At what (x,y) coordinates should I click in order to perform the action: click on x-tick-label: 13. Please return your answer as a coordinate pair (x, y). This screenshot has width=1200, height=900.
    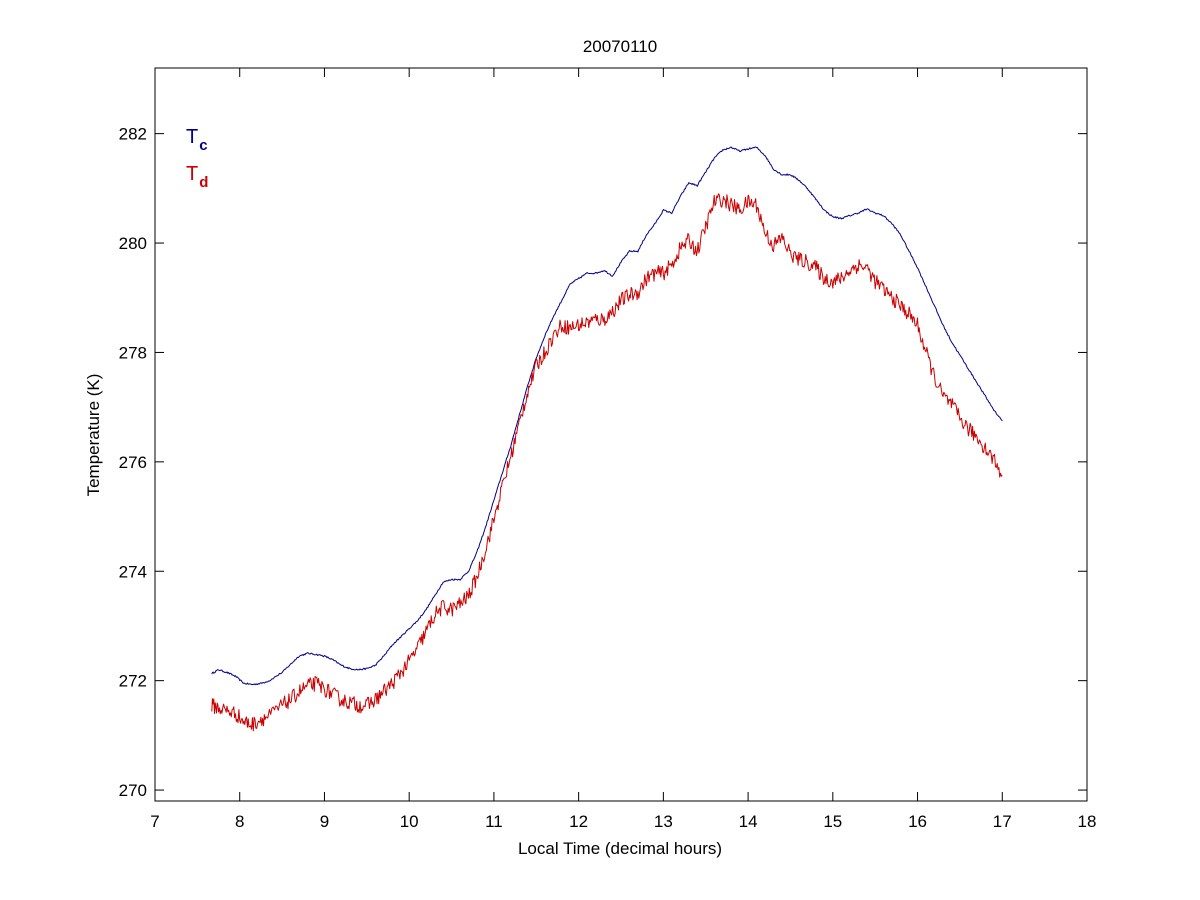
    Looking at the image, I should click on (663, 821).